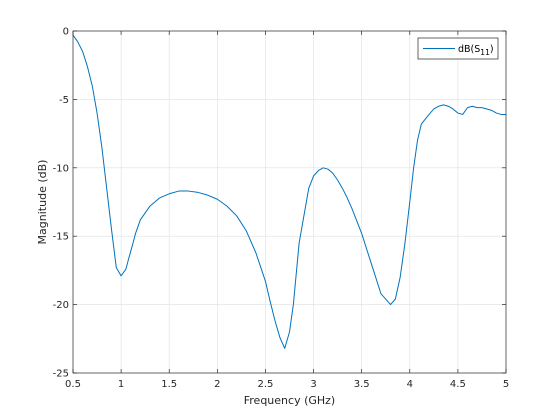 Image resolution: width=560 pixels, height=420 pixels. What do you see at coordinates (362, 384) in the screenshot?
I see `x-tick-label: 3.5` at bounding box center [362, 384].